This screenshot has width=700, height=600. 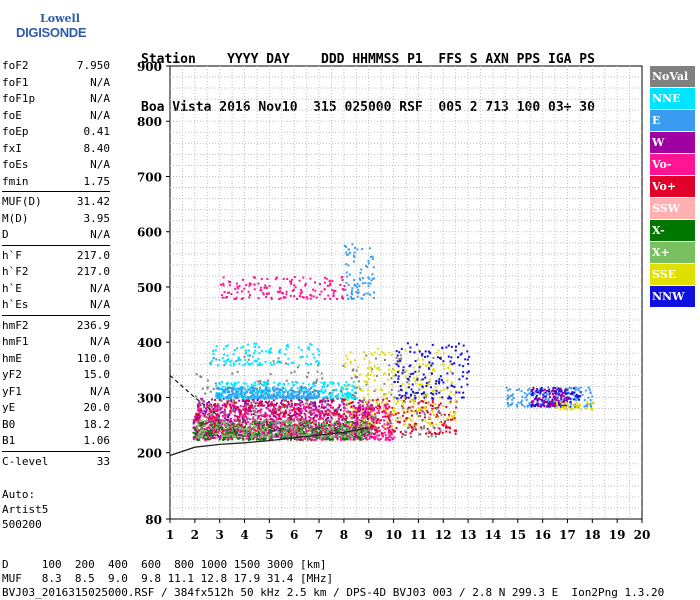 I want to click on param-name: foF1, so click(x=15, y=82).